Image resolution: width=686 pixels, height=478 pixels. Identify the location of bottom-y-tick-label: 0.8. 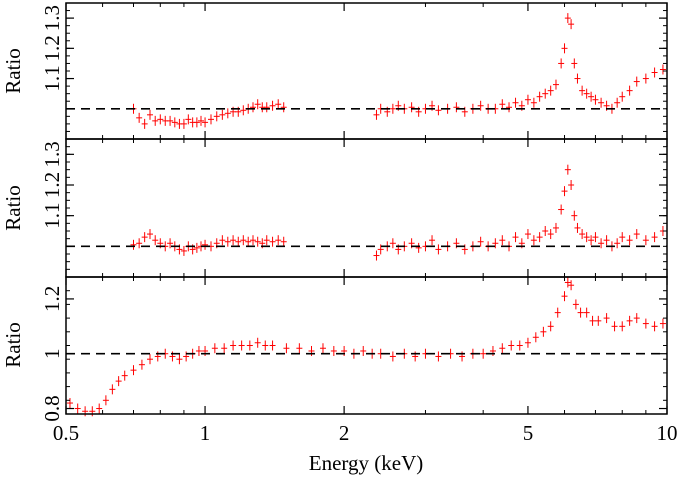
(52, 408).